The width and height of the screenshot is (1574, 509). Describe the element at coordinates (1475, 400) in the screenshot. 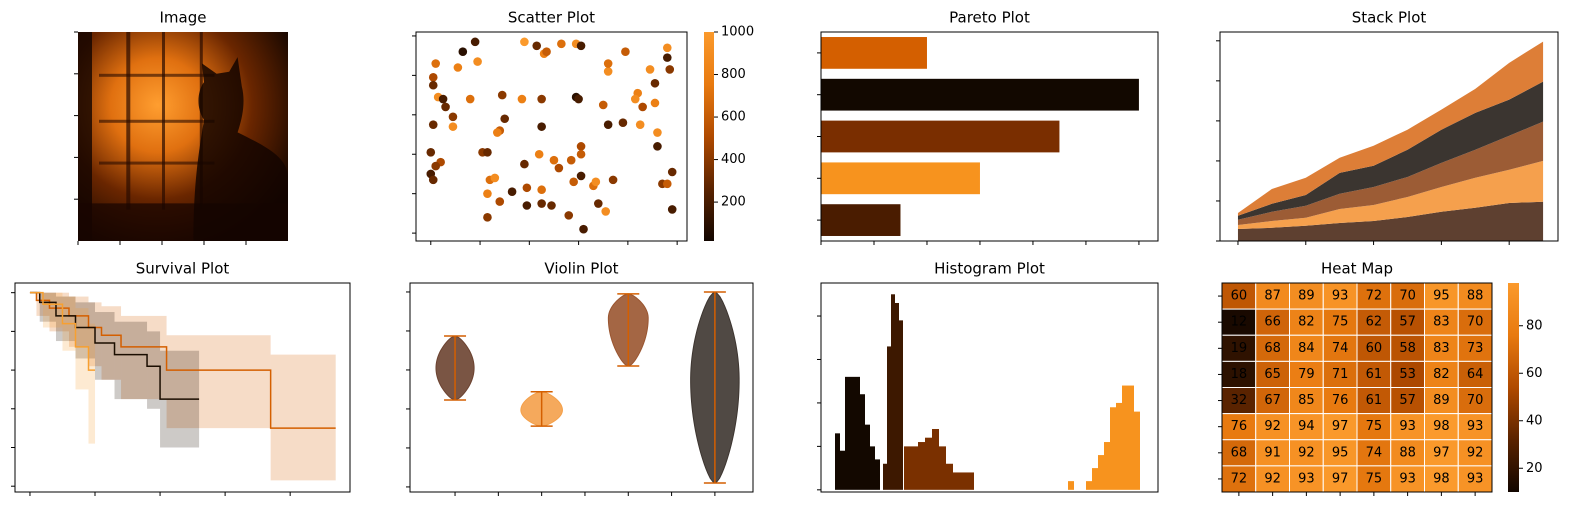

I see `heat-cell-label: 70` at that location.